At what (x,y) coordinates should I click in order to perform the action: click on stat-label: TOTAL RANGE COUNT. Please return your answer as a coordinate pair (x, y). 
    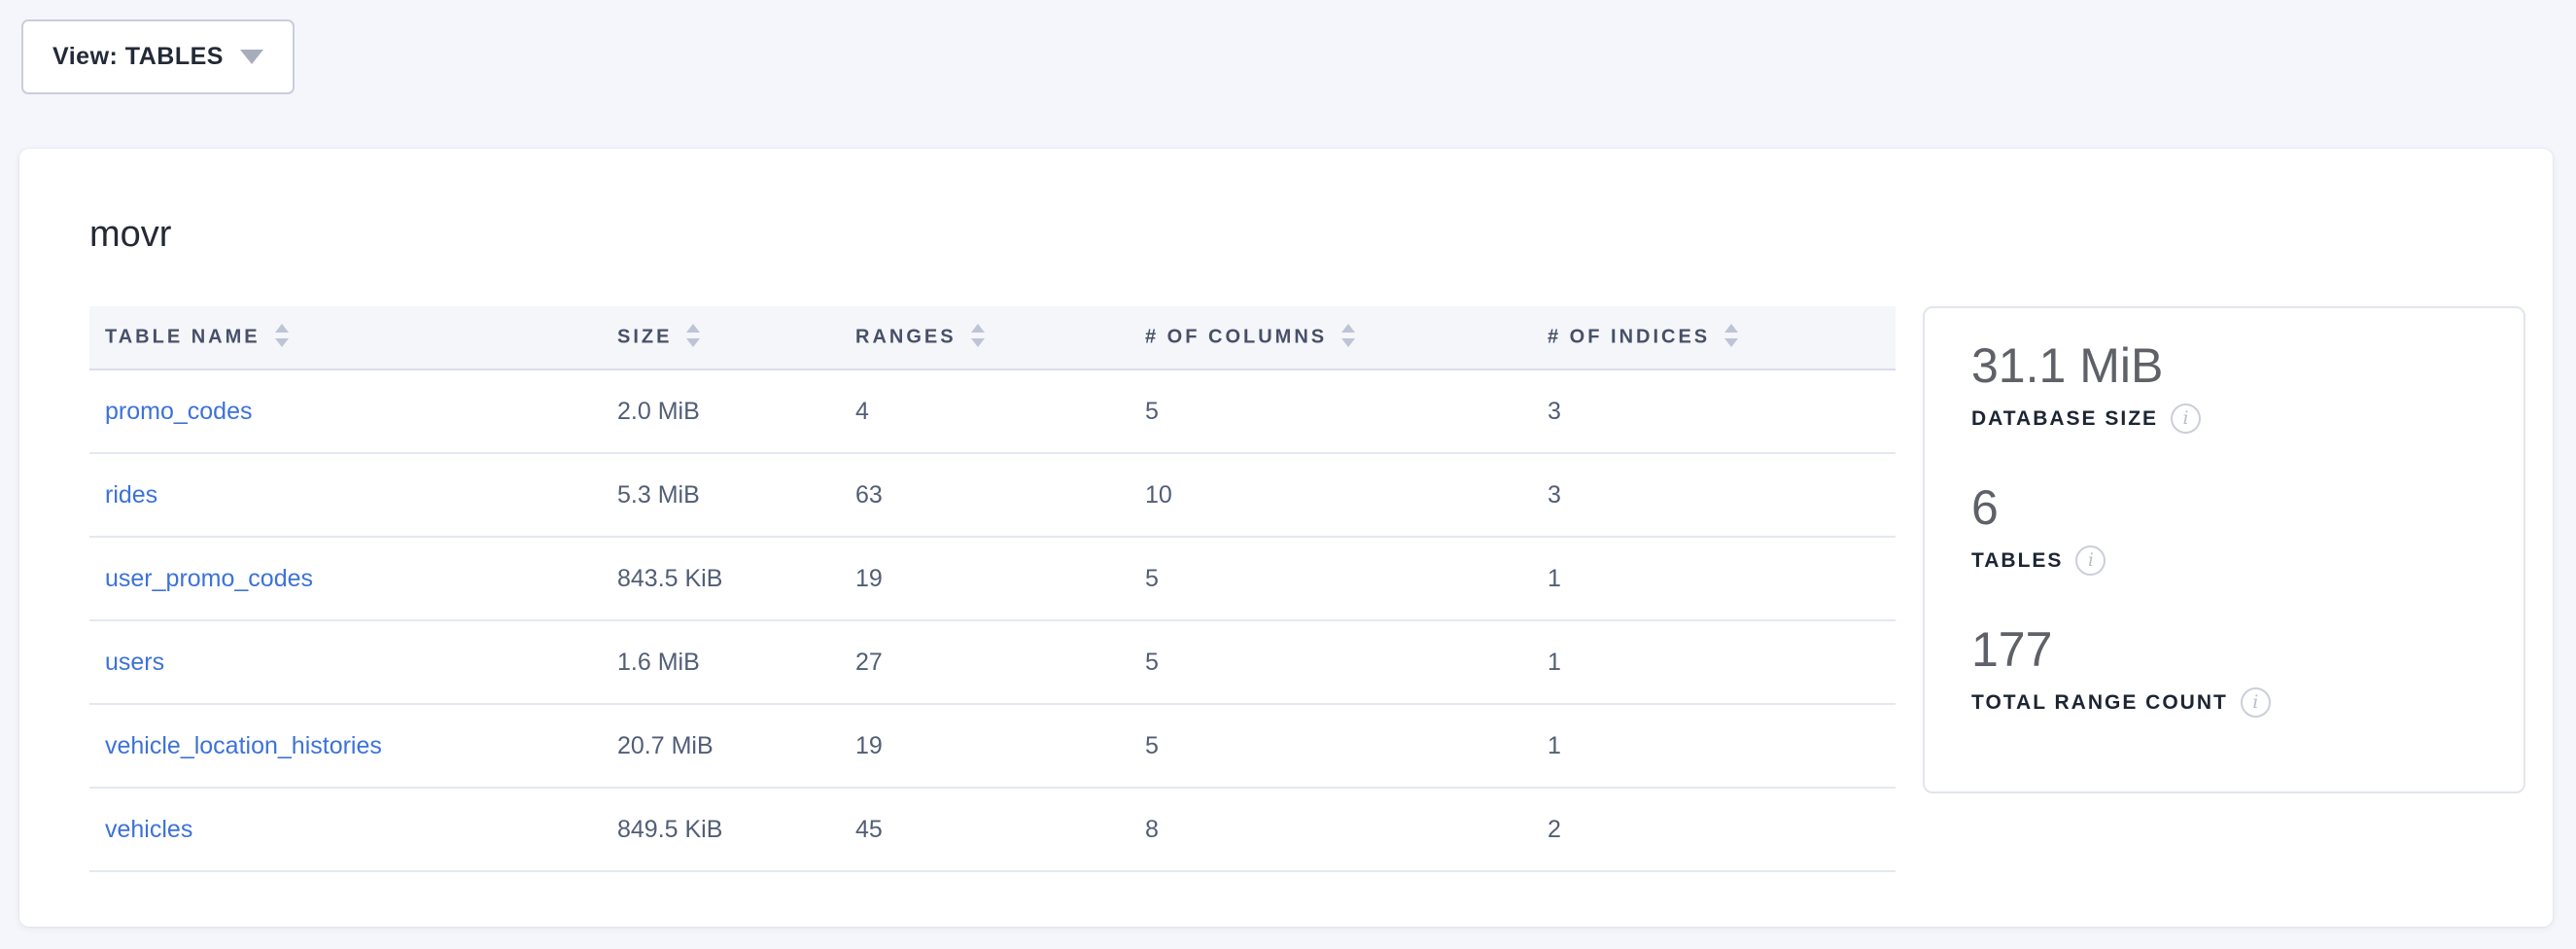
    Looking at the image, I should click on (2099, 702).